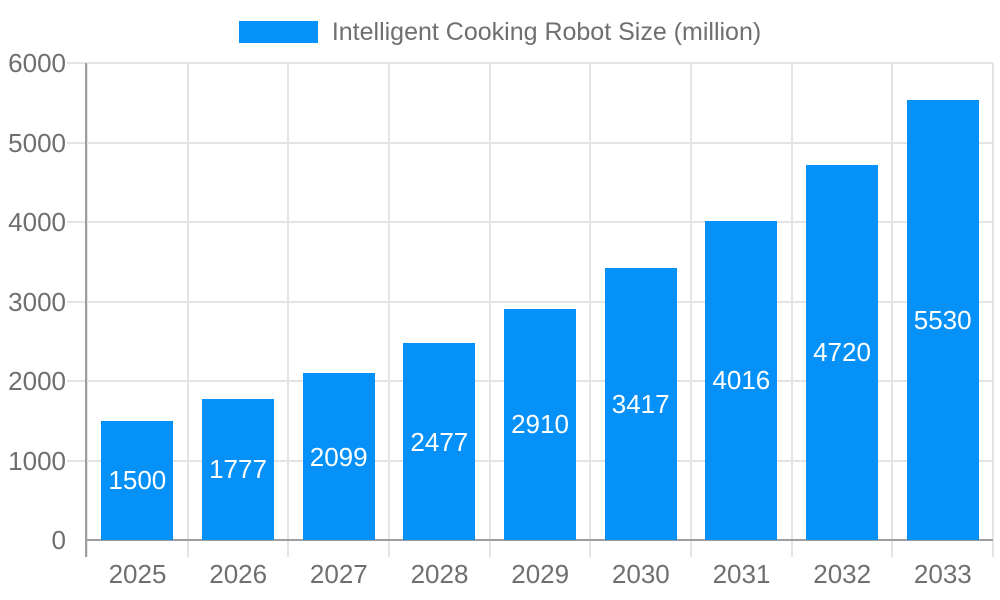  Describe the element at coordinates (842, 574) in the screenshot. I see `x-axis-tick-label: 2032` at that location.